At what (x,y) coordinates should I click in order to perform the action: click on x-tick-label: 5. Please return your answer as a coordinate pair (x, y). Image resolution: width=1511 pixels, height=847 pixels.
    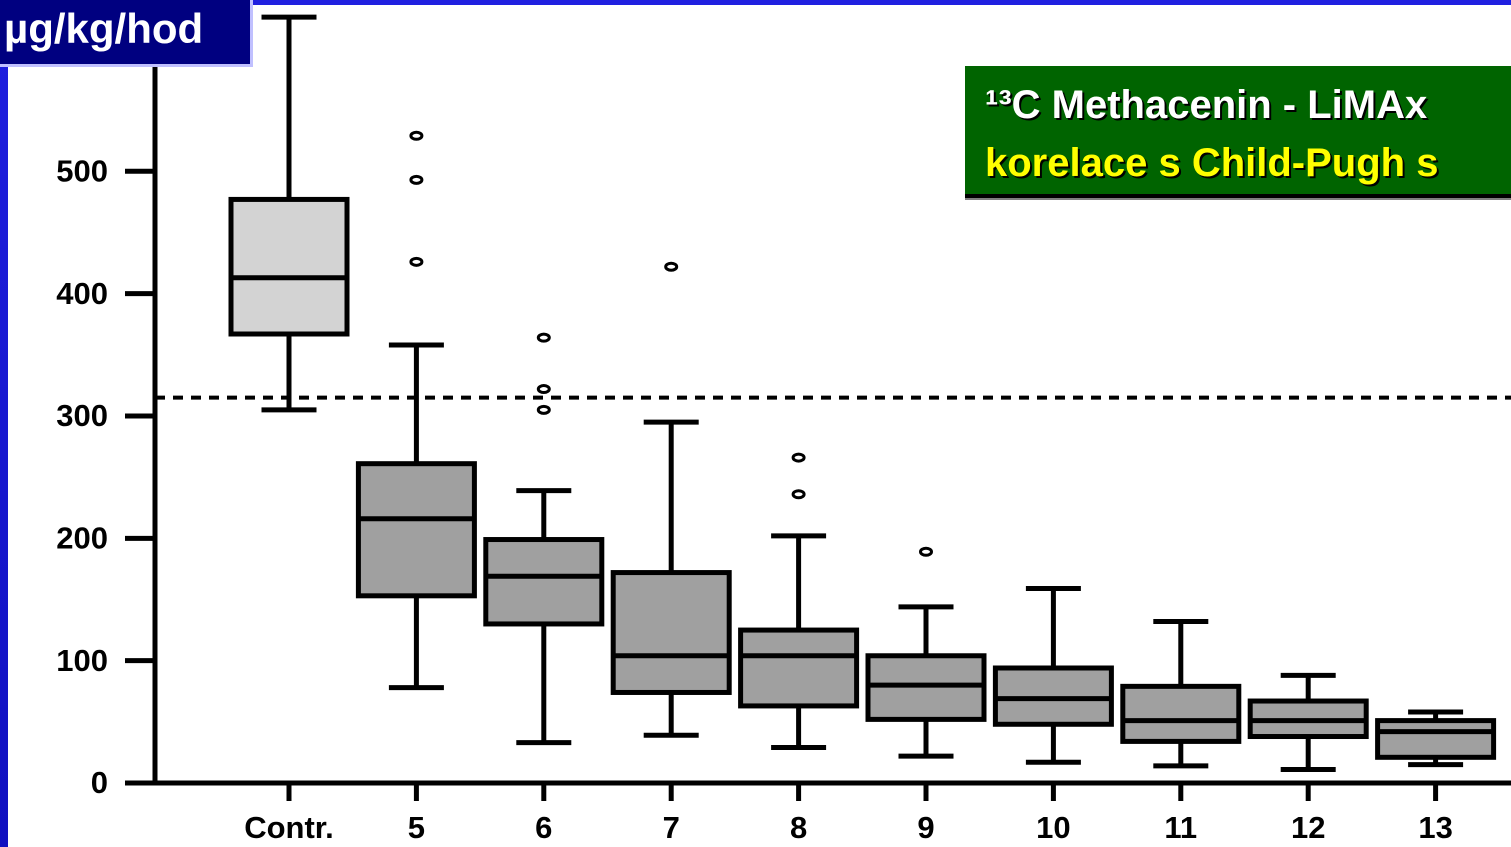
    Looking at the image, I should click on (416, 827).